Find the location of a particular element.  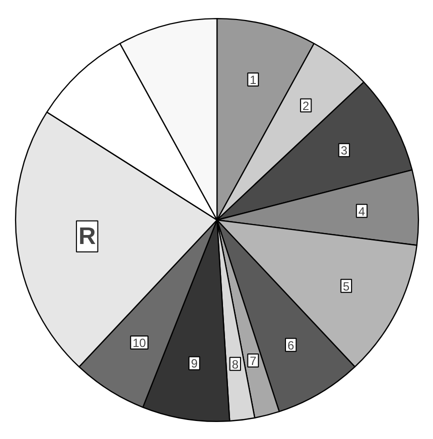

slice-label: 6 is located at coordinates (290, 345).